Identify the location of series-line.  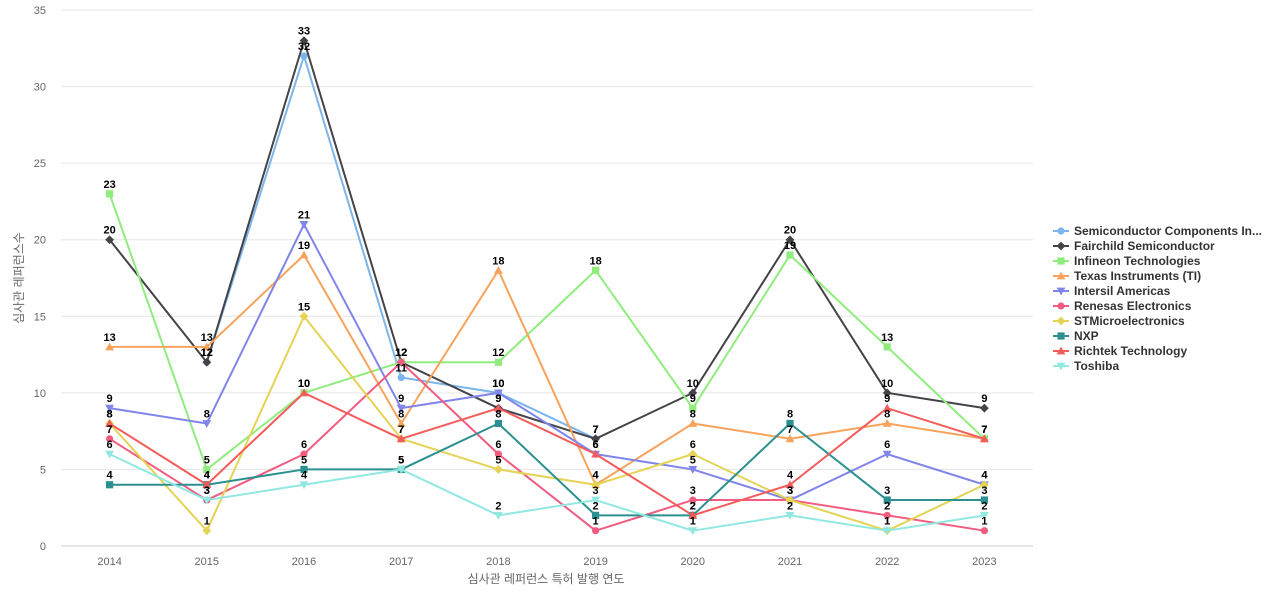
(547, 492).